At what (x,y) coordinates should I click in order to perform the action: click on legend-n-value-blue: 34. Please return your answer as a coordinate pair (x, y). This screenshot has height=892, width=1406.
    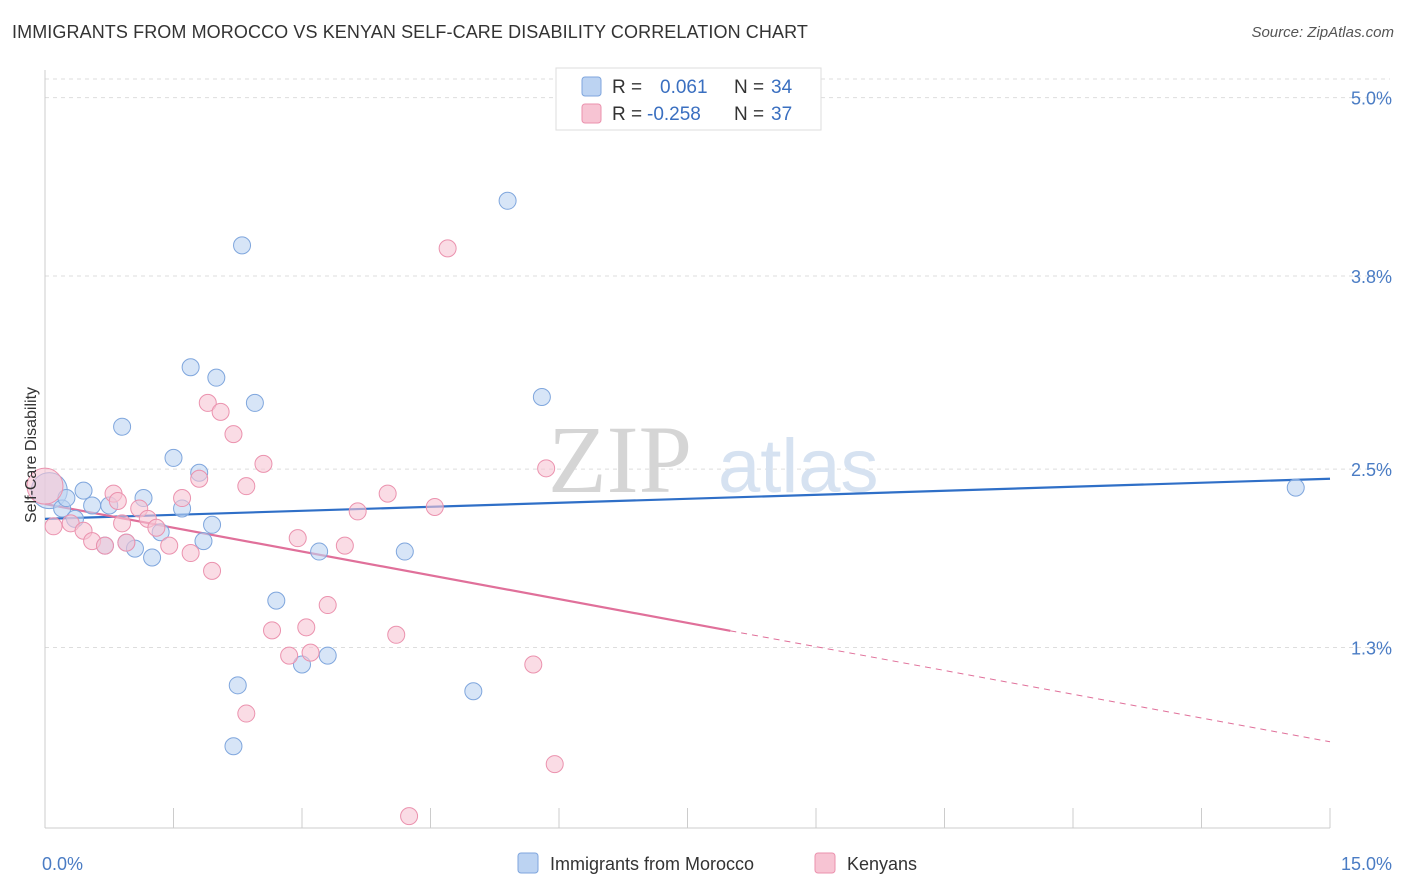
    Looking at the image, I should click on (782, 87).